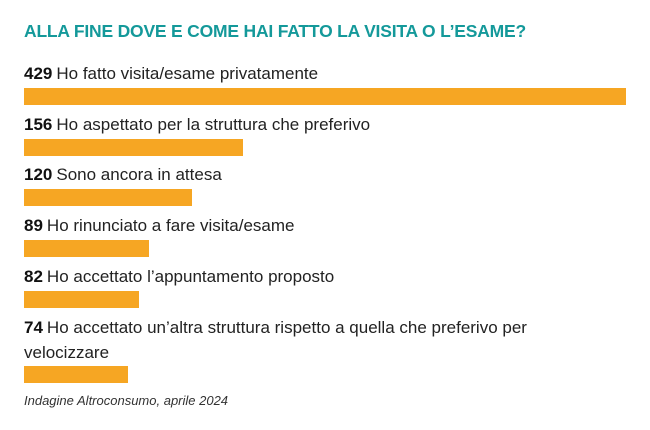 This screenshot has width=650, height=430. I want to click on bar-row: 89 Ho rinunciato a fare visita/esame, so click(329, 235).